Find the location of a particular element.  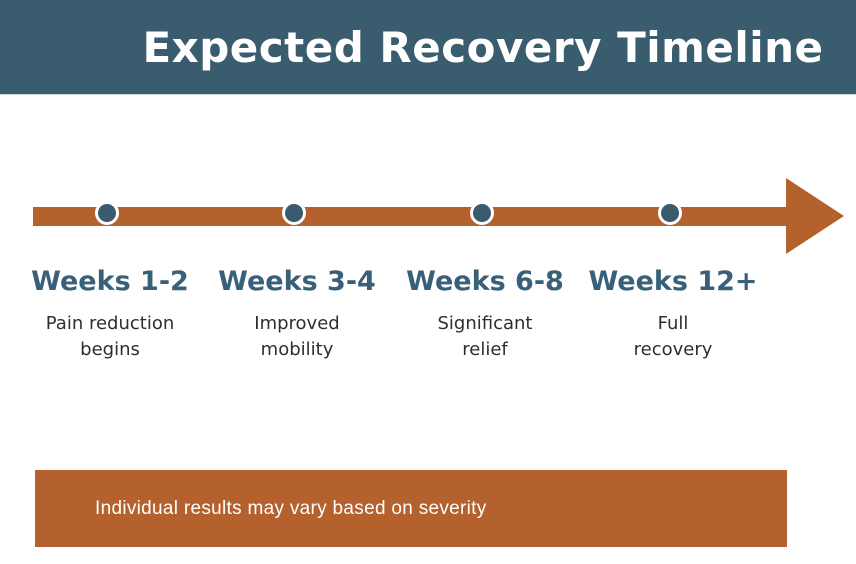

milestone-description: Full recovery is located at coordinates (673, 336).